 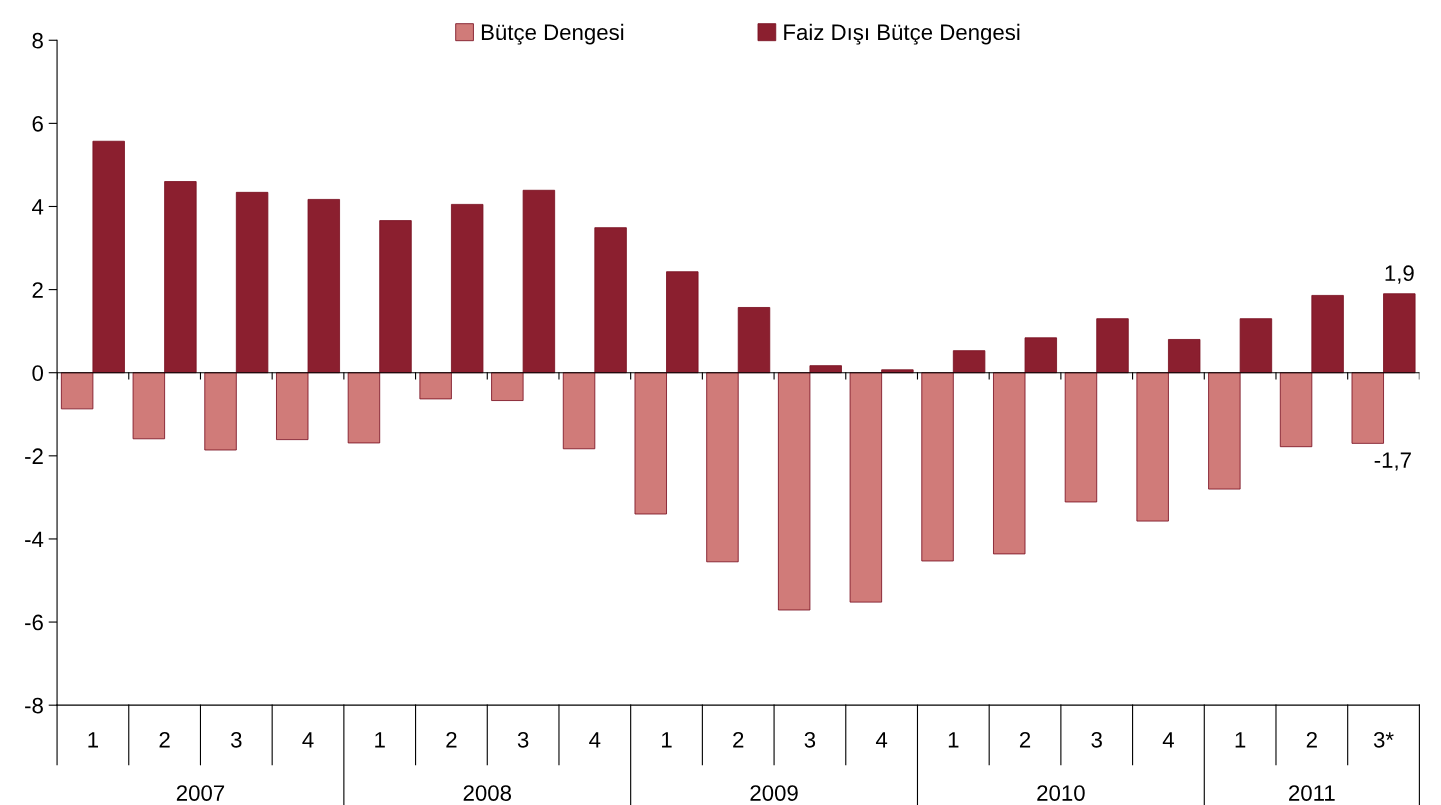 What do you see at coordinates (1383, 739) in the screenshot?
I see `x-tick-label: 3*` at bounding box center [1383, 739].